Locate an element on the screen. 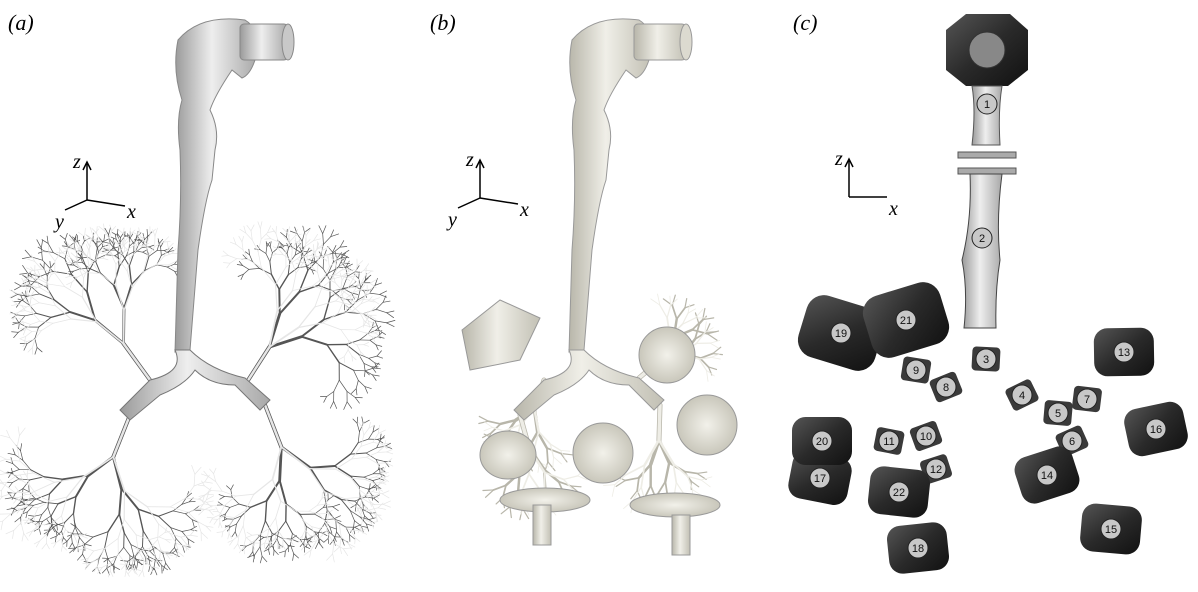 Image resolution: width=1198 pixels, height=592 pixels. trachea-model-a is located at coordinates (207, 219).